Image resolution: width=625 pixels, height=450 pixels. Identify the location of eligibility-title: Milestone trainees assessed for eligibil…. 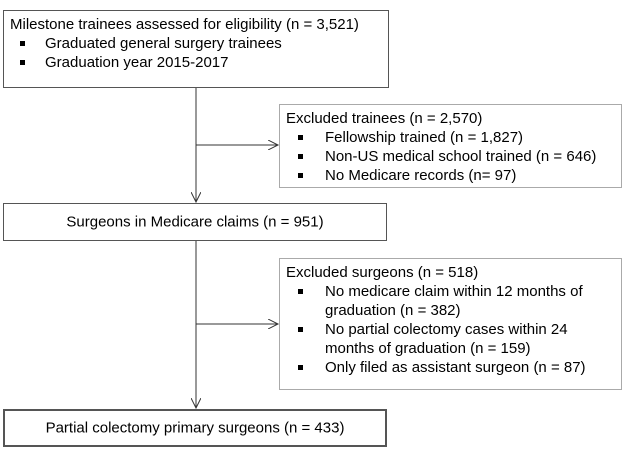
(184, 24).